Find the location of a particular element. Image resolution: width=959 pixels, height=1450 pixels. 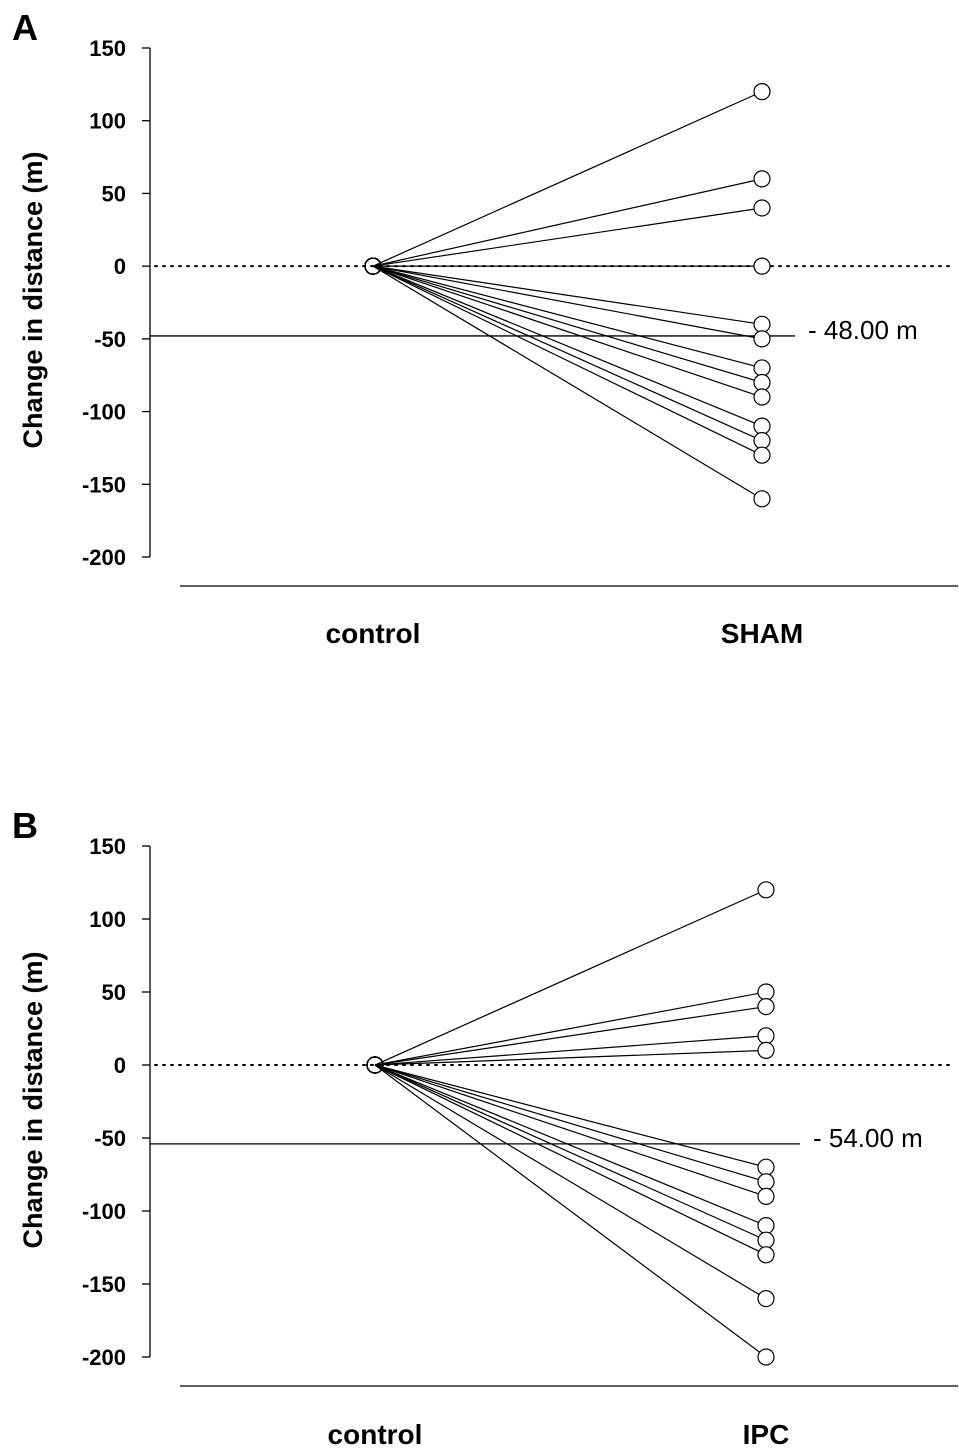

category-label-ipc: IPC is located at coordinates (766, 1434).